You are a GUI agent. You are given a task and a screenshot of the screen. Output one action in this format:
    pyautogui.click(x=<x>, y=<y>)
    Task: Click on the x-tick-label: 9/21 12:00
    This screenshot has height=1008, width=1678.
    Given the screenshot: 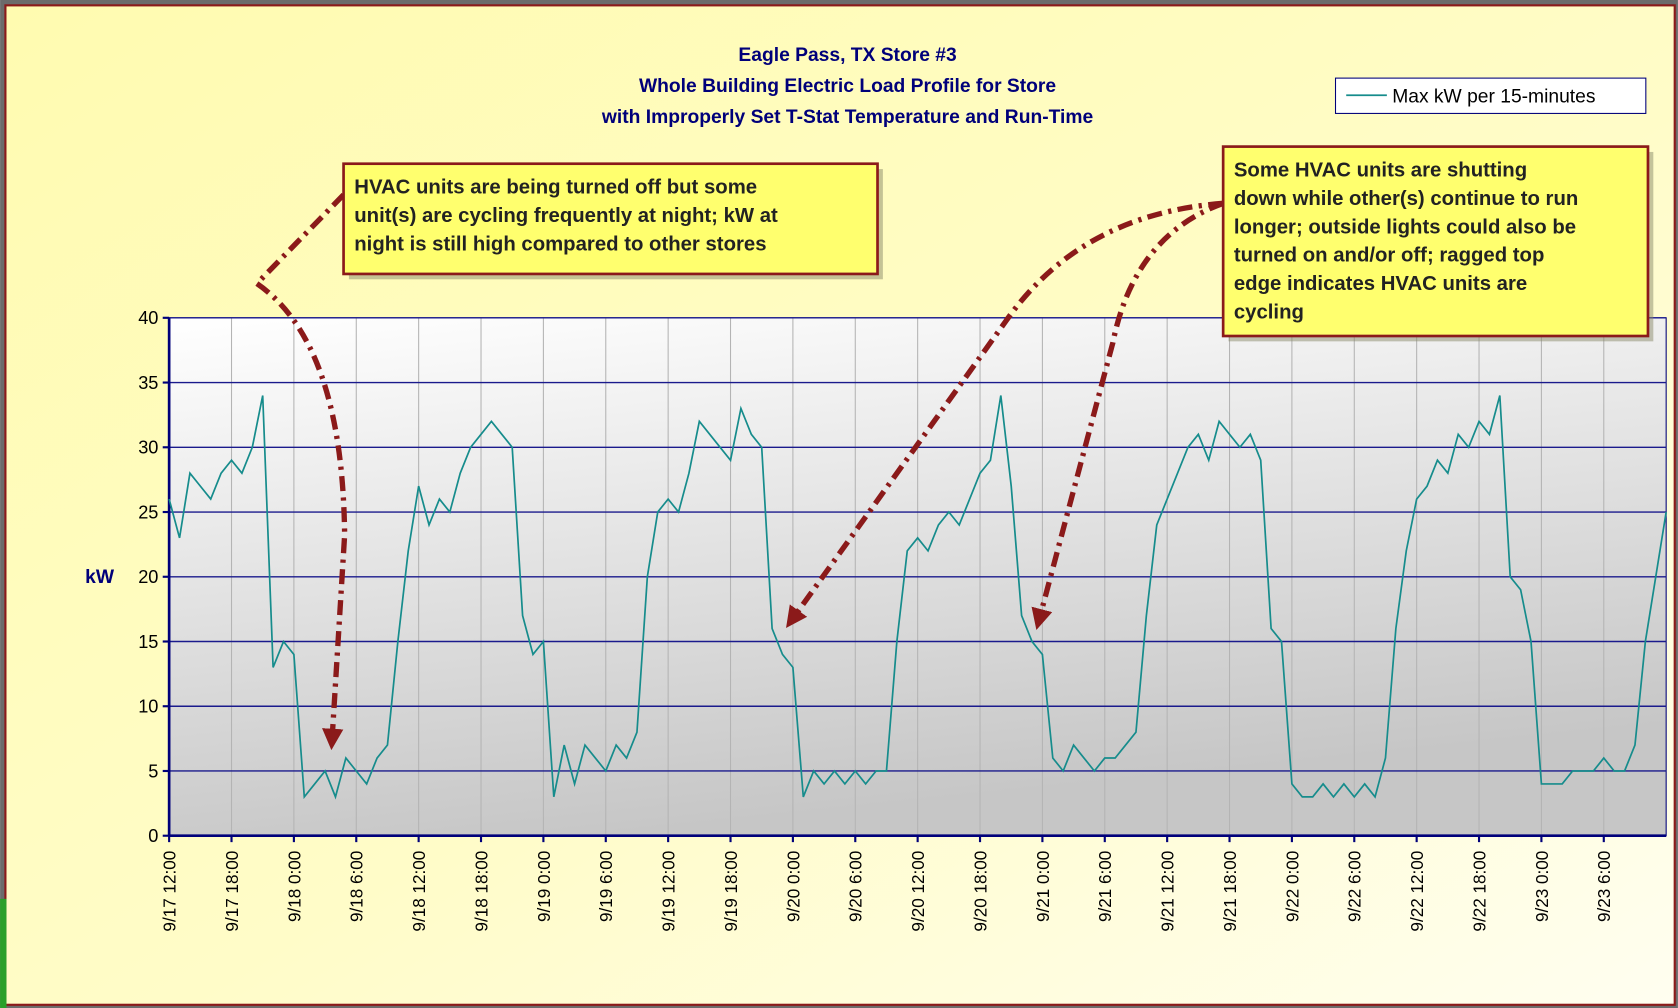 What is the action you would take?
    pyautogui.click(x=1168, y=891)
    